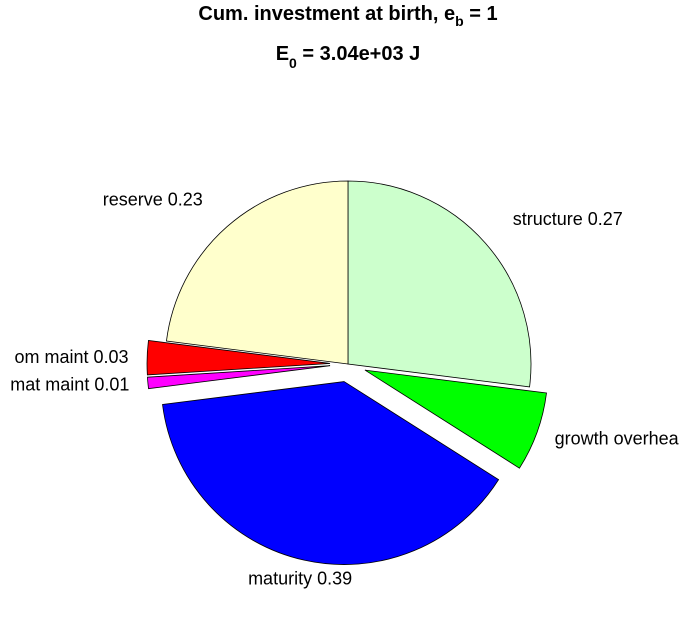 The height and width of the screenshot is (618, 696). I want to click on title-rest: = 1, so click(481, 14).